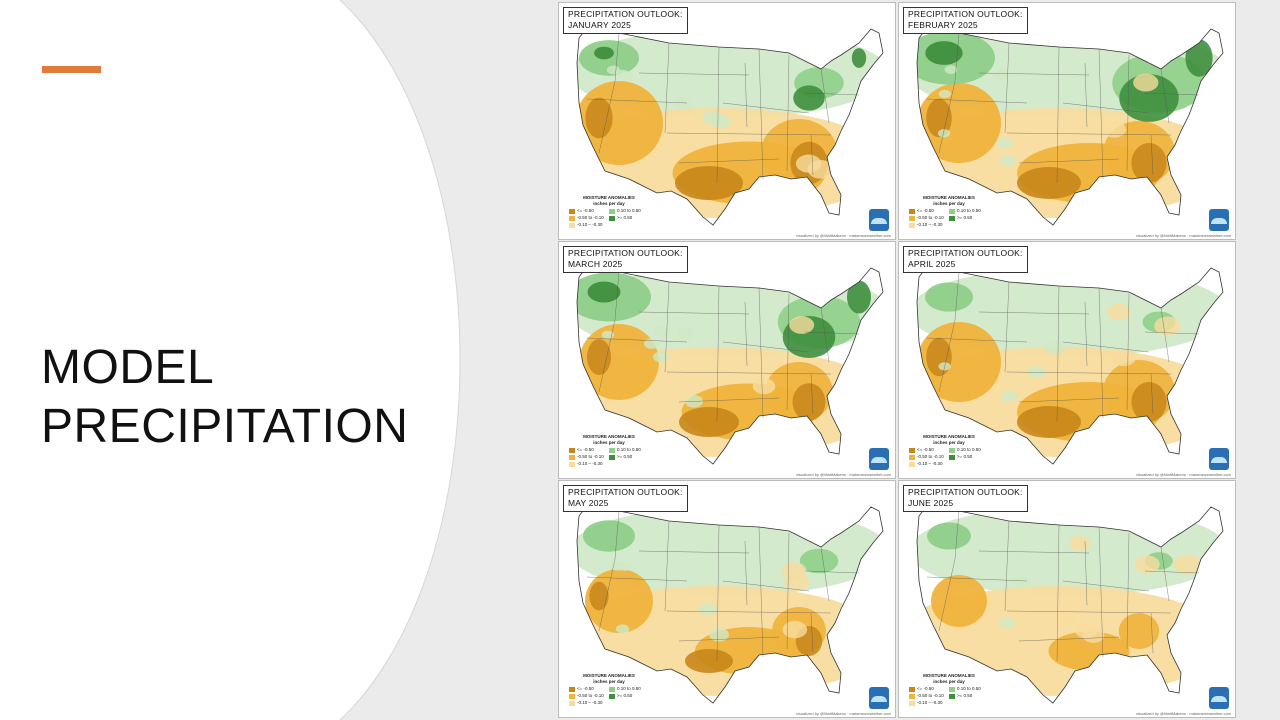  What do you see at coordinates (225, 426) in the screenshot?
I see `slide-title-line2: PRECIPITATION` at bounding box center [225, 426].